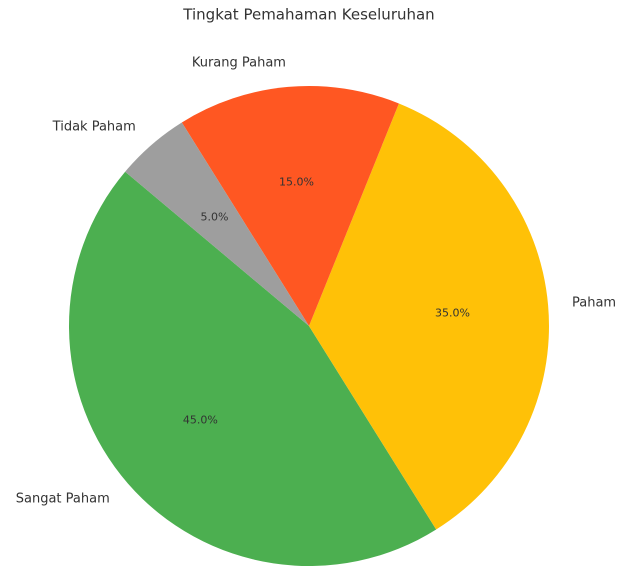 The image size is (619, 566). I want to click on slice-percent: 45.0%, so click(200, 419).